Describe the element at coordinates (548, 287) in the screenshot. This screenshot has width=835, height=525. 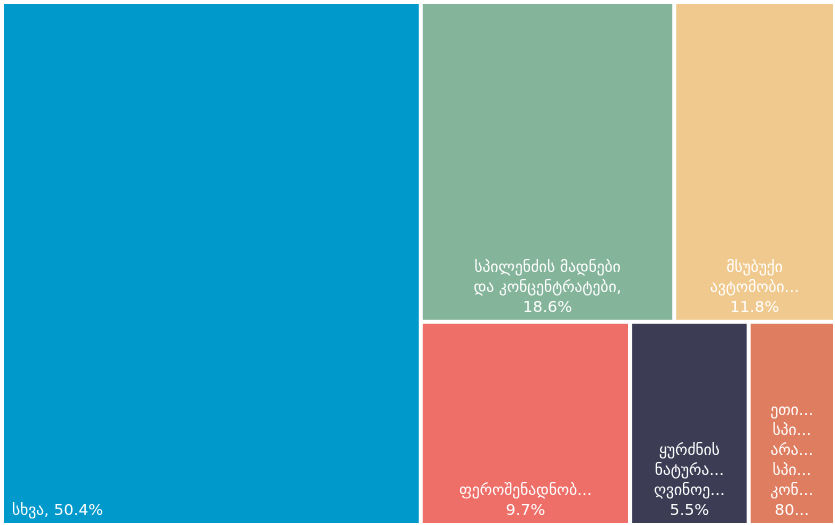
I see `treemap-label-copper-1: და კონცენტრატები,` at that location.